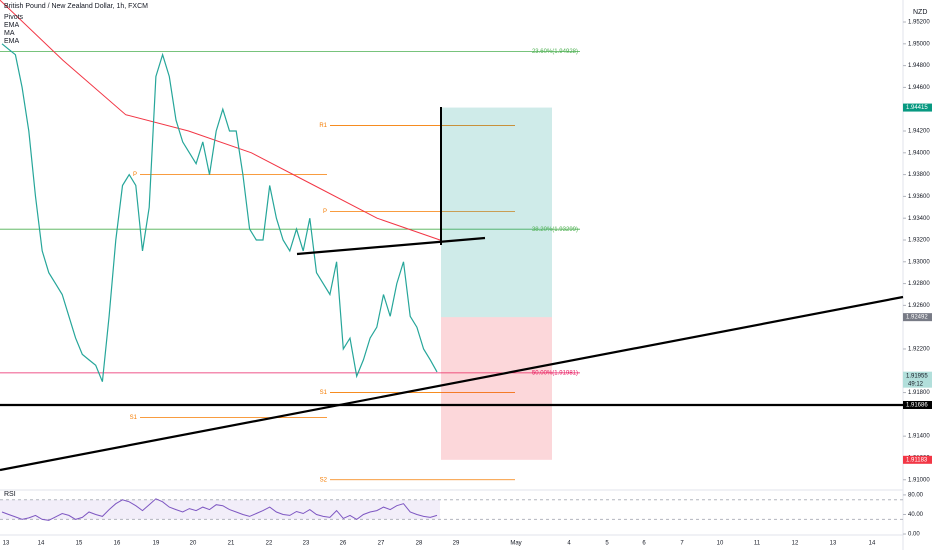  I want to click on rsi-band, so click(220, 509).